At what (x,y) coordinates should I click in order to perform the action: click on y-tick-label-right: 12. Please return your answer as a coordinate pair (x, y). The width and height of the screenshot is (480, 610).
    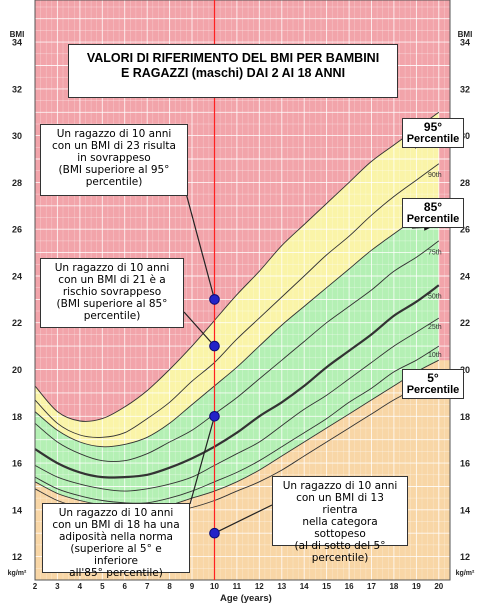
    Looking at the image, I should click on (465, 557).